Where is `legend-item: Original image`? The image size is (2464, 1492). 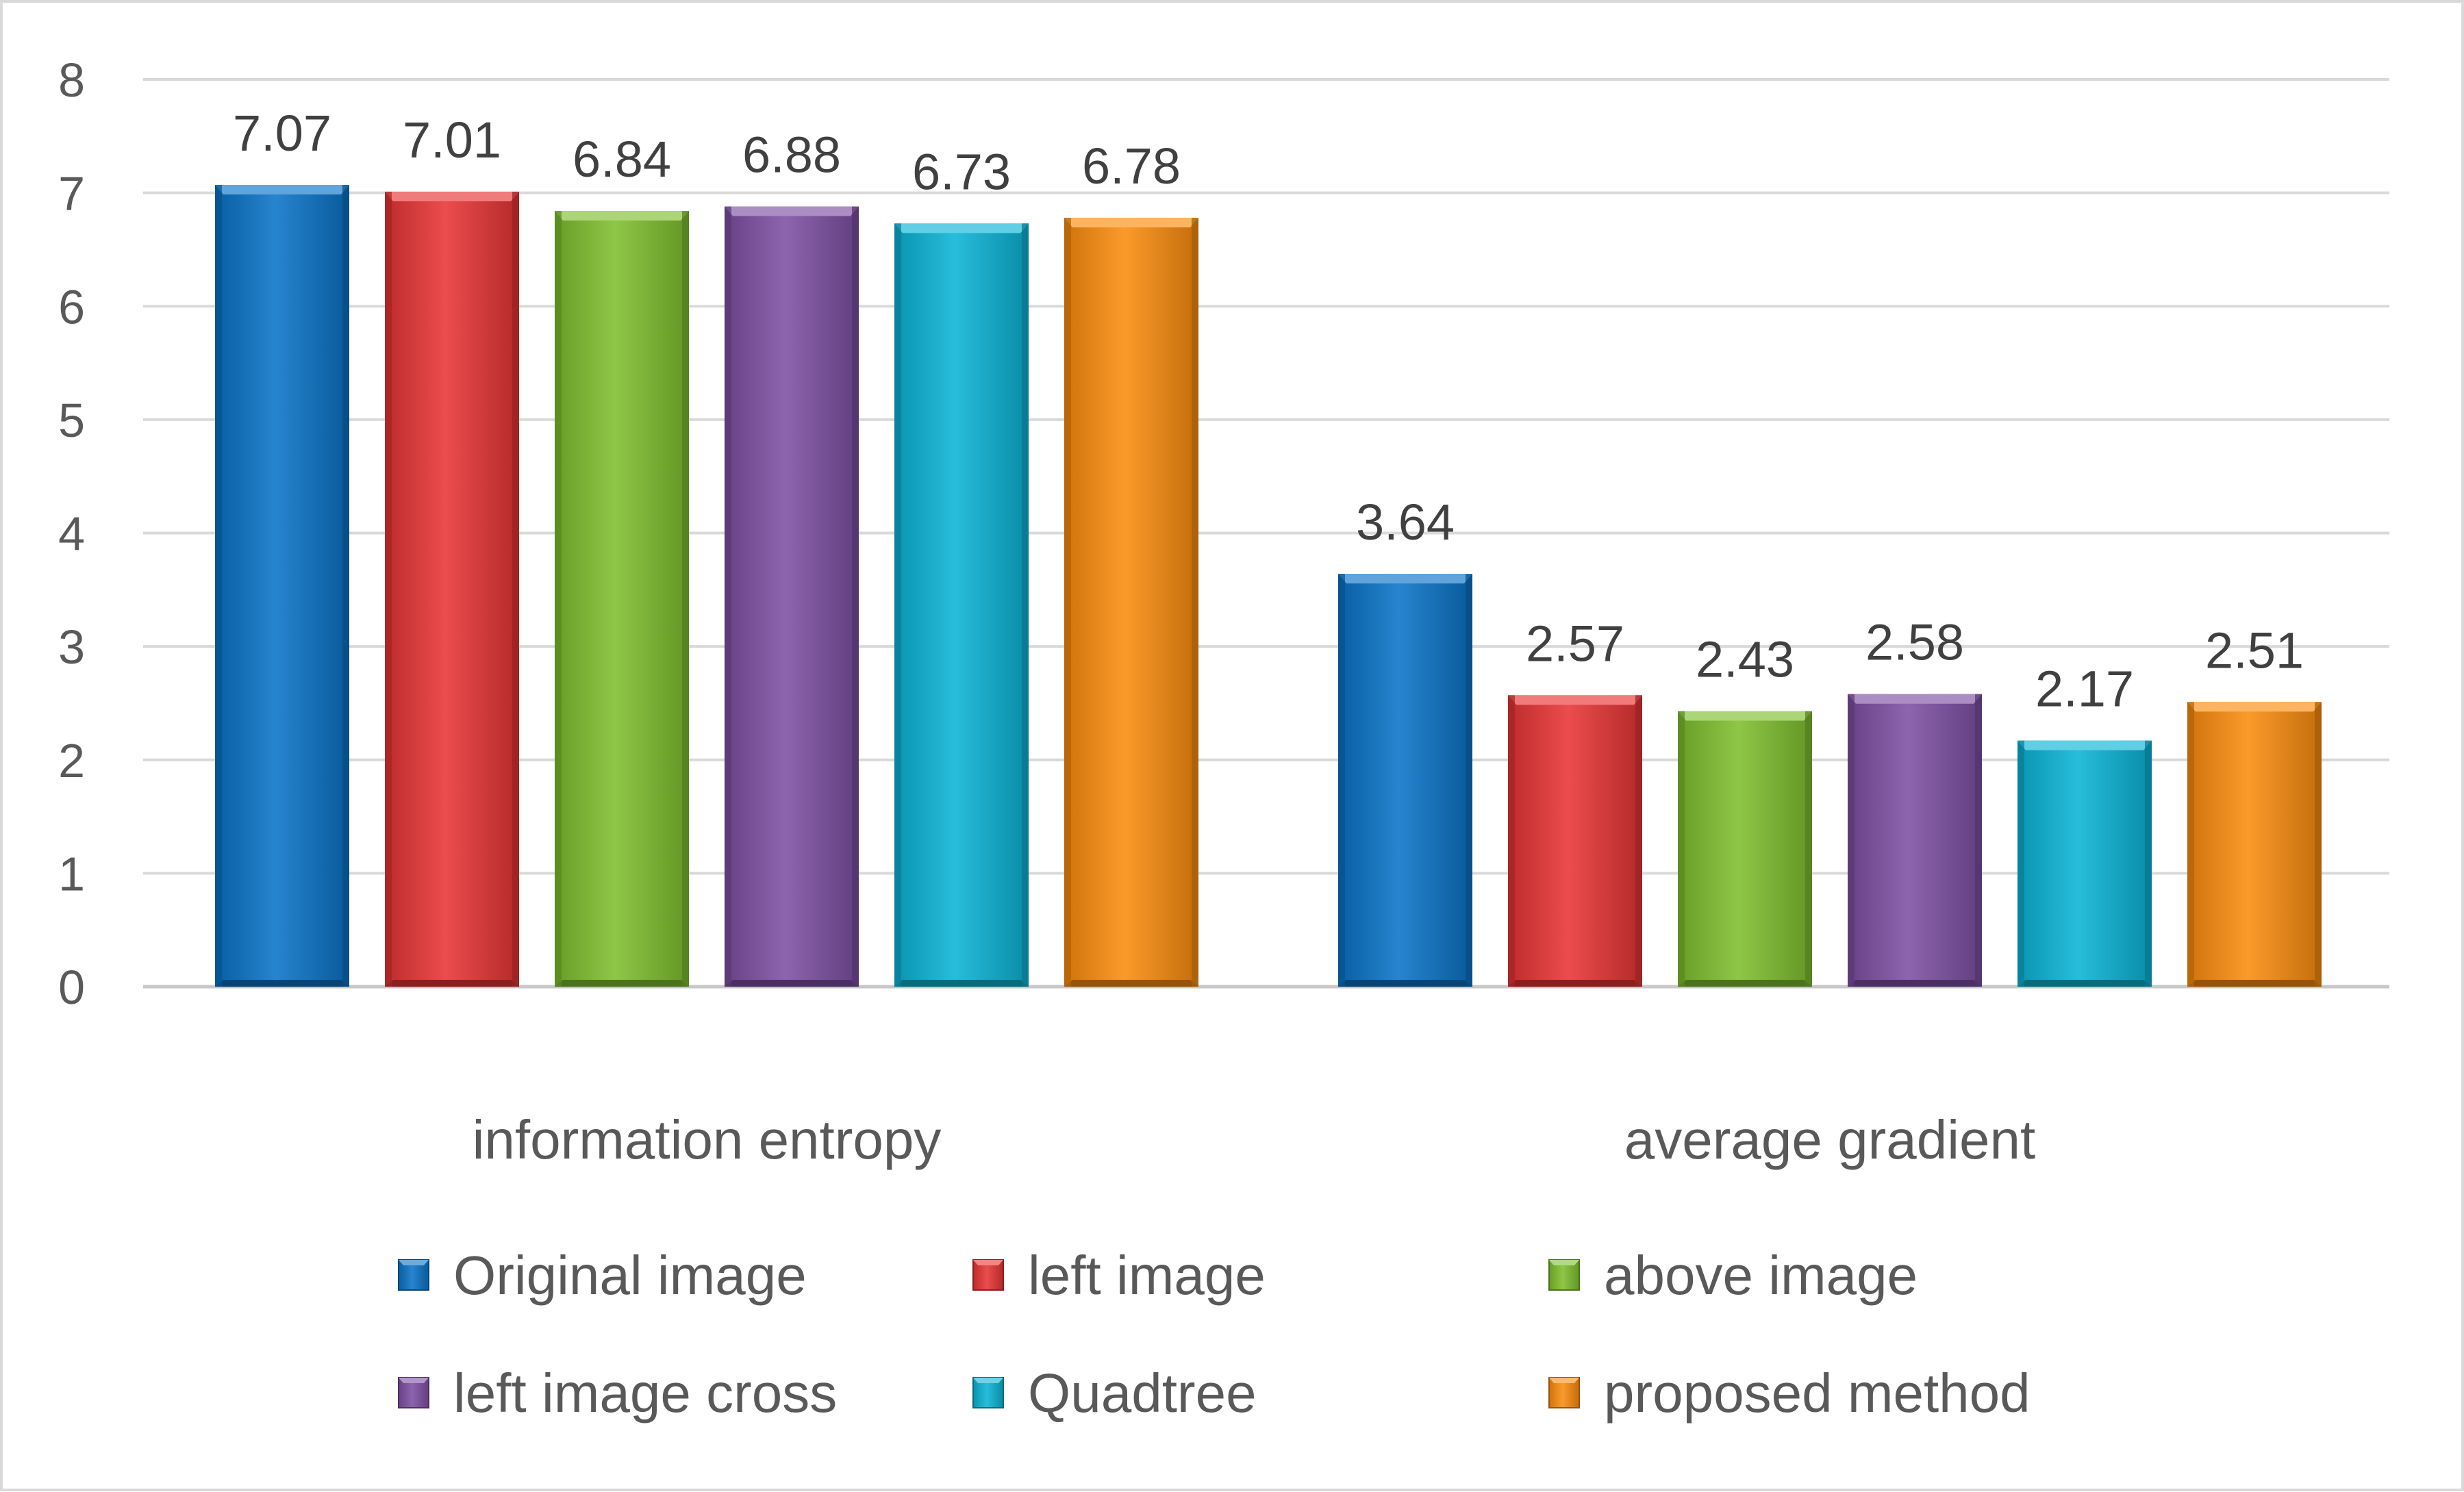 legend-item: Original image is located at coordinates (602, 1275).